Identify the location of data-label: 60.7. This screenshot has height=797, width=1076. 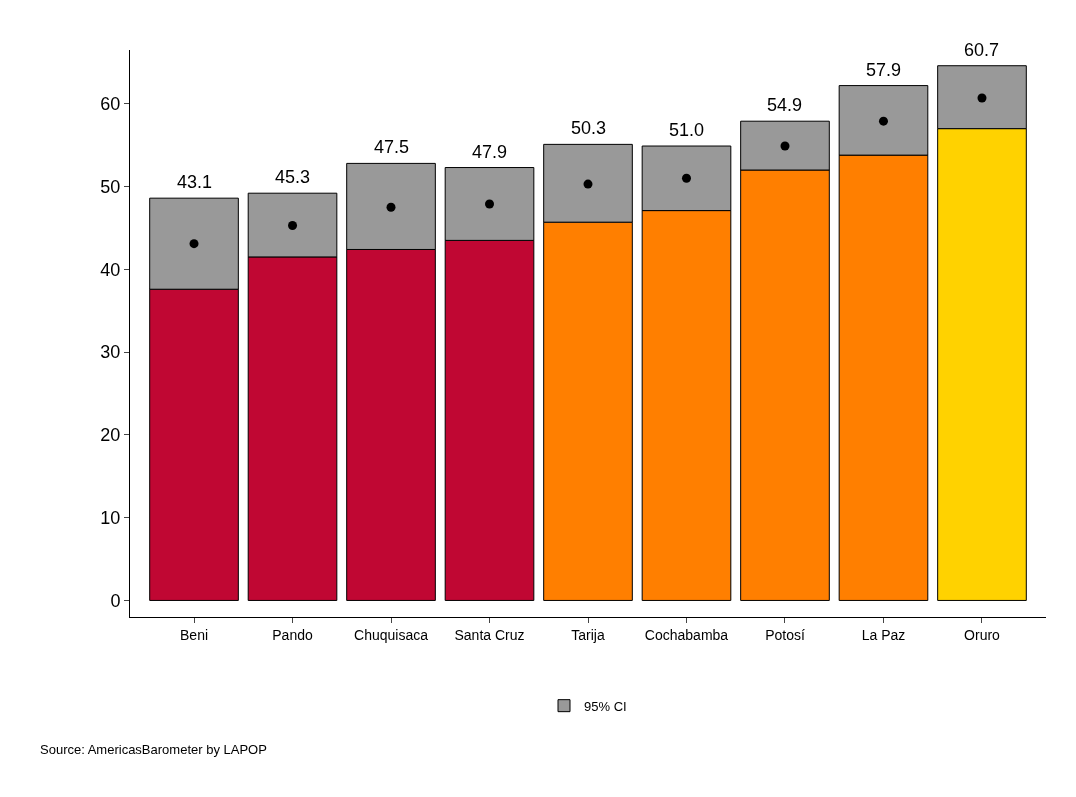
(982, 50).